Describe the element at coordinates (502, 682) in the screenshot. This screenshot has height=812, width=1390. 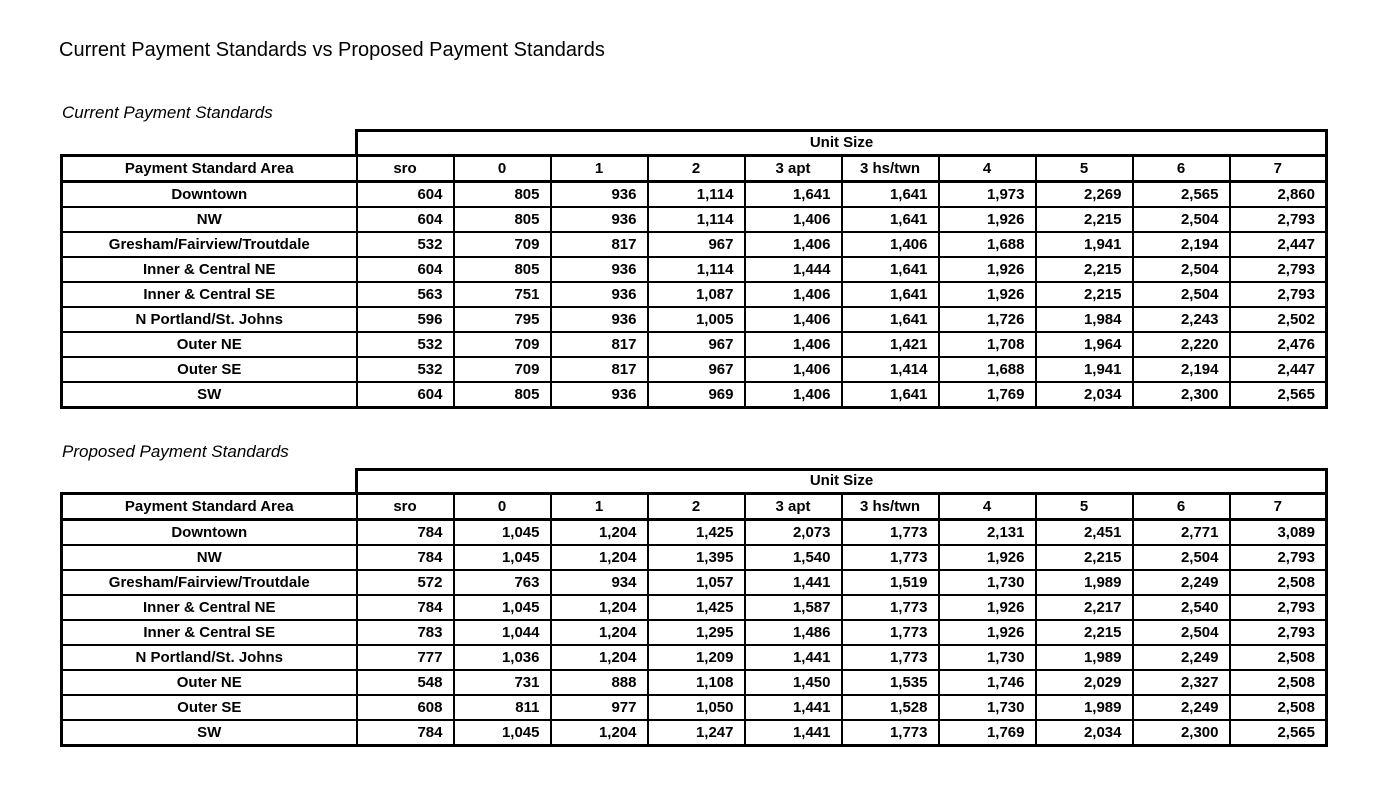
I see `value-cell: 731` at that location.